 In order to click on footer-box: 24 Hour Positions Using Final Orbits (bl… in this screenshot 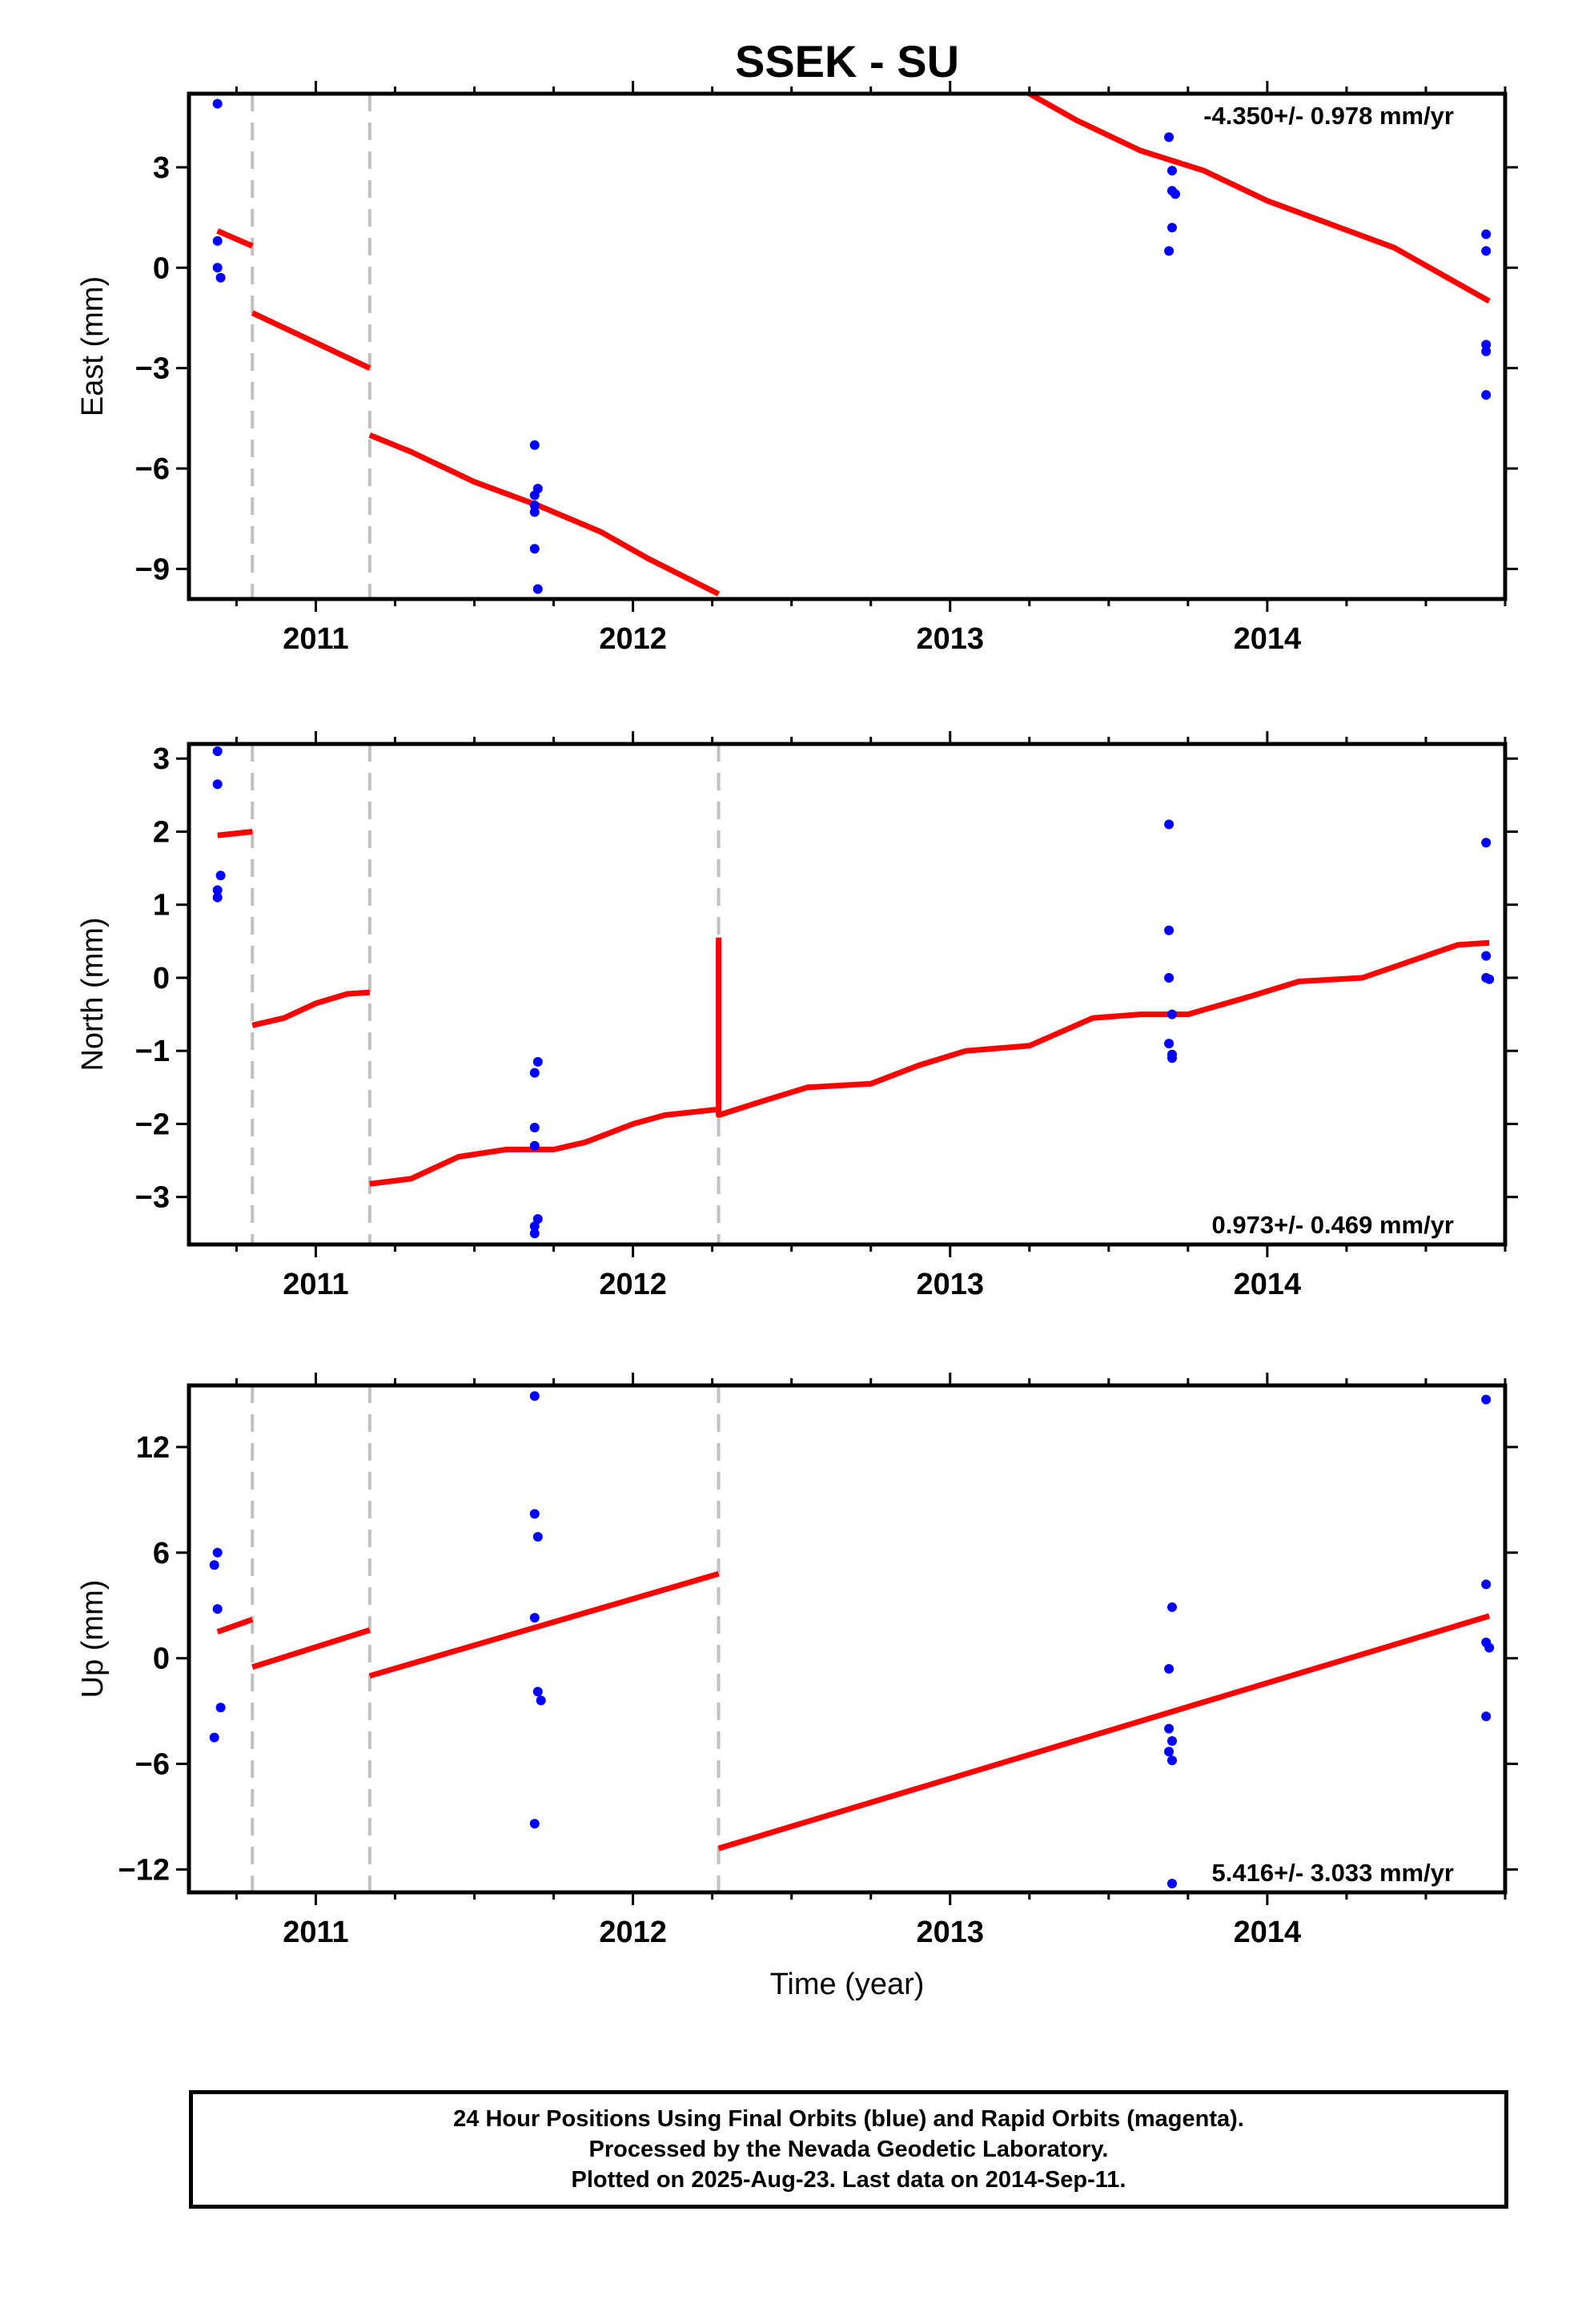, I will do `click(848, 2150)`.